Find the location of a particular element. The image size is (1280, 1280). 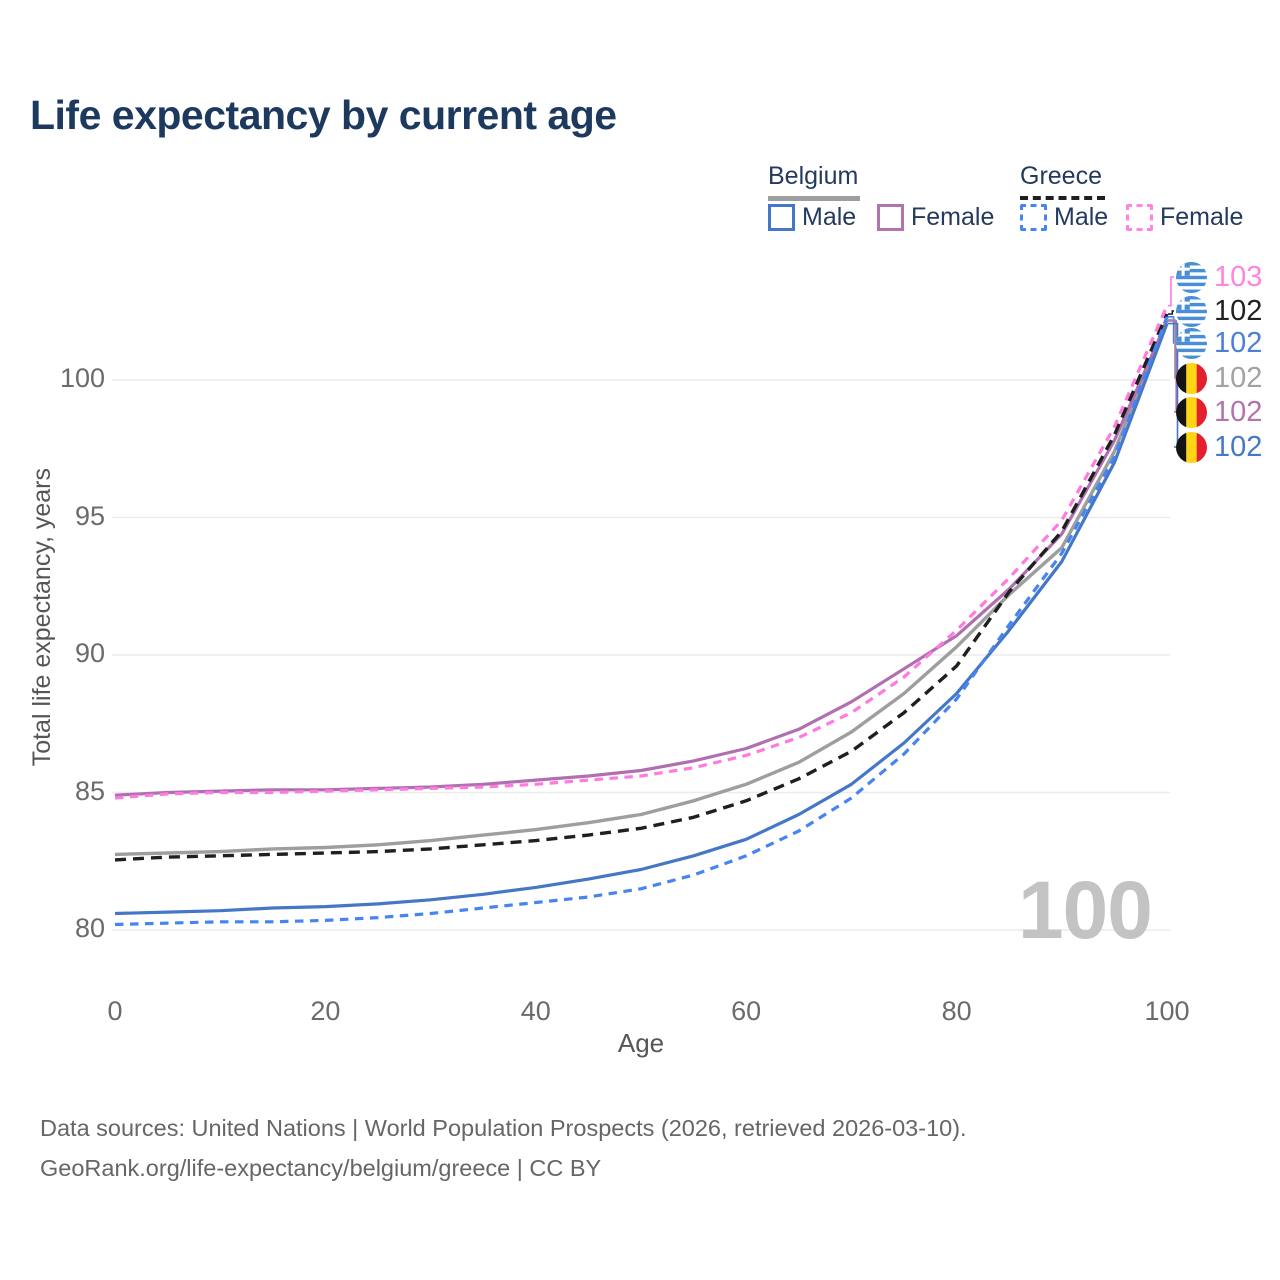

x-tick-label-100: 100 is located at coordinates (1167, 1011).